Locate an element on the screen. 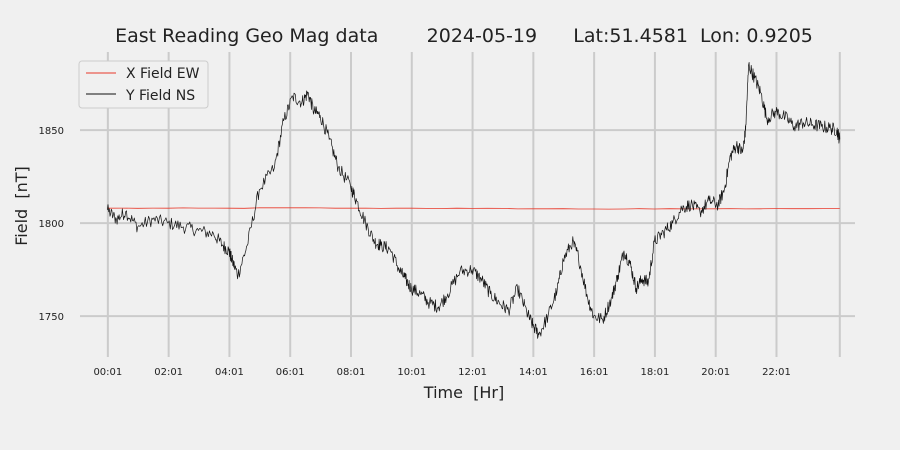  x-tick-label: 14:01 is located at coordinates (533, 372).